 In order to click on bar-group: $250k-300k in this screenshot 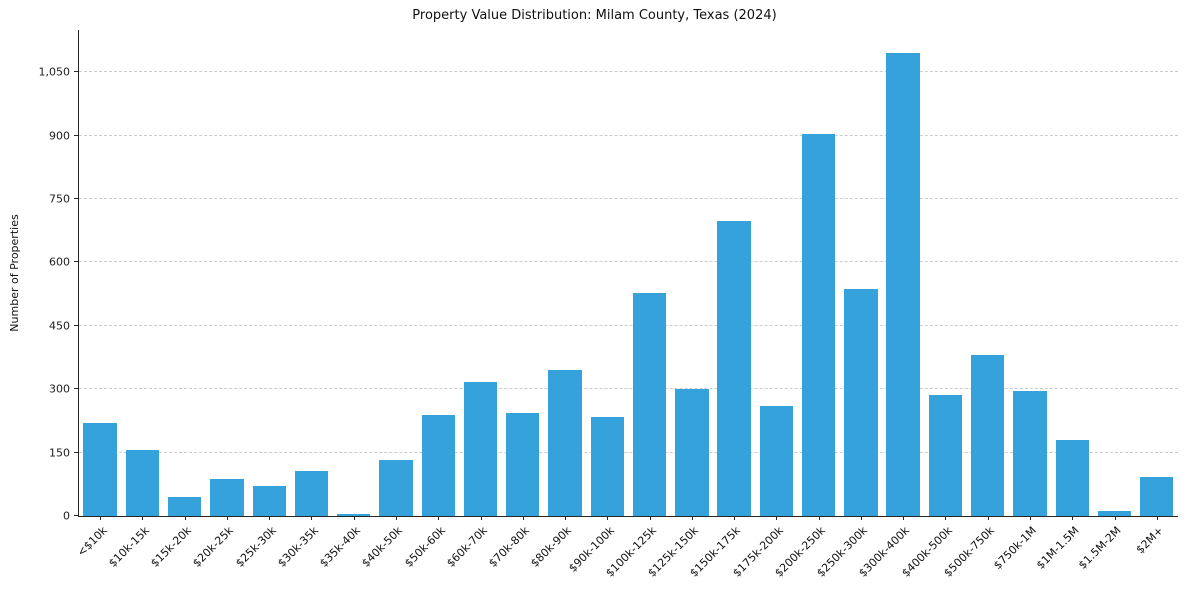, I will do `click(848, 305)`.